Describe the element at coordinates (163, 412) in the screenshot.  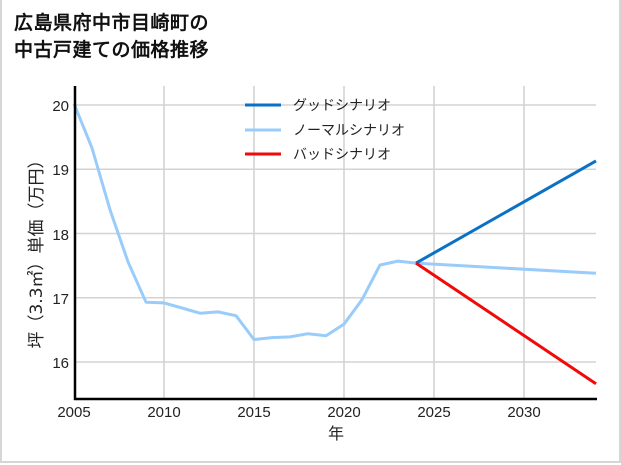
I see `x-tick-label: 2010` at that location.